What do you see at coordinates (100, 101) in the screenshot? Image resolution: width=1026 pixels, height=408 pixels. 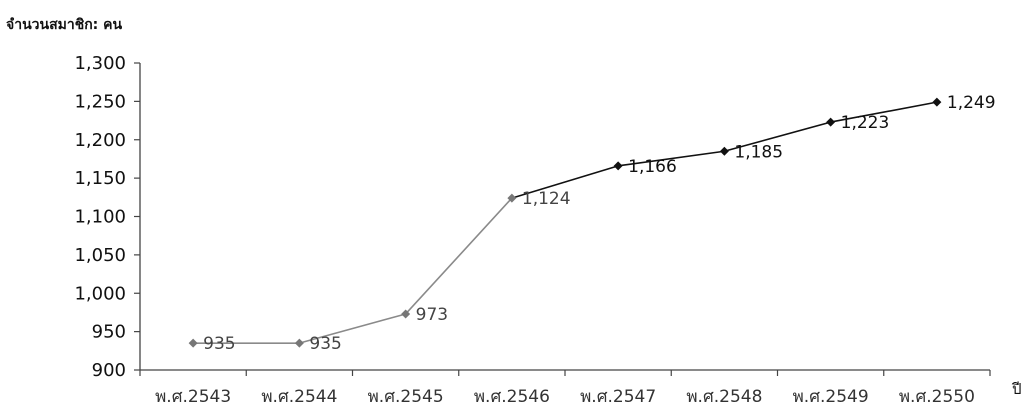 I see `y-tick-label: 1,250` at bounding box center [100, 101].